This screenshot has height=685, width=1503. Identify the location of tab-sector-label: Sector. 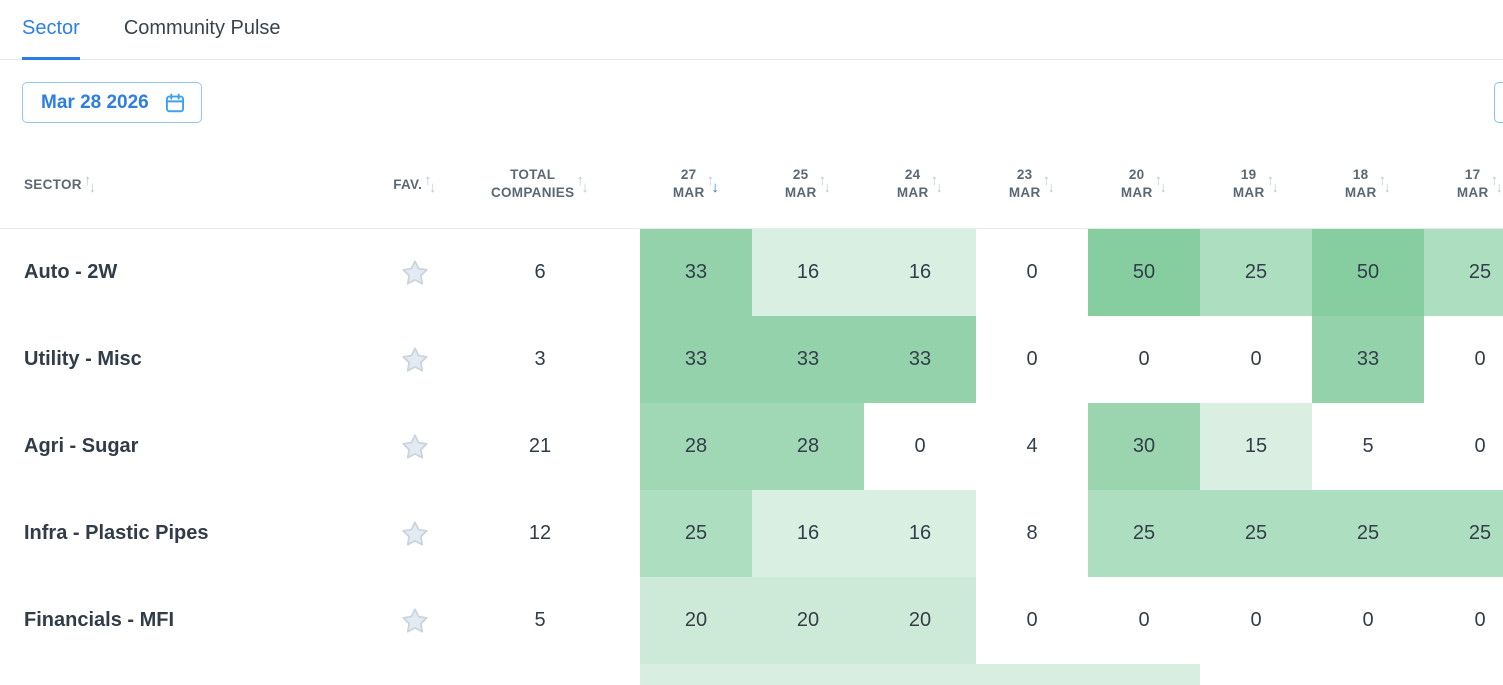
(51, 28).